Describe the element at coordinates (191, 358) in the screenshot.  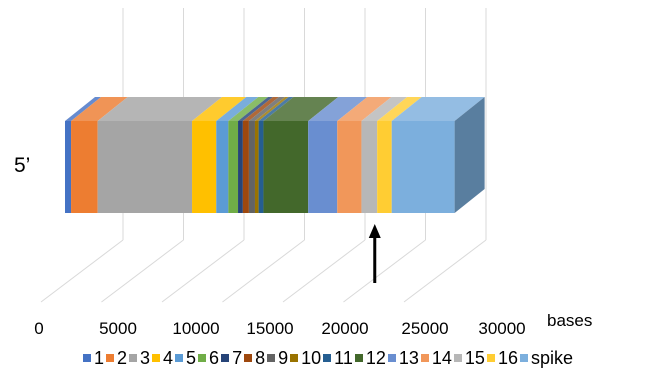
I see `legend-label: 5` at that location.